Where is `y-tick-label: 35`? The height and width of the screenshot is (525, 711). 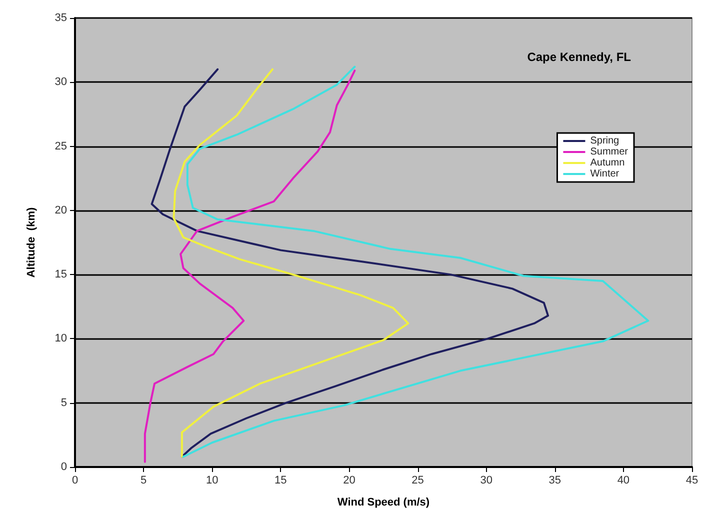 y-tick-label: 35 is located at coordinates (60, 18).